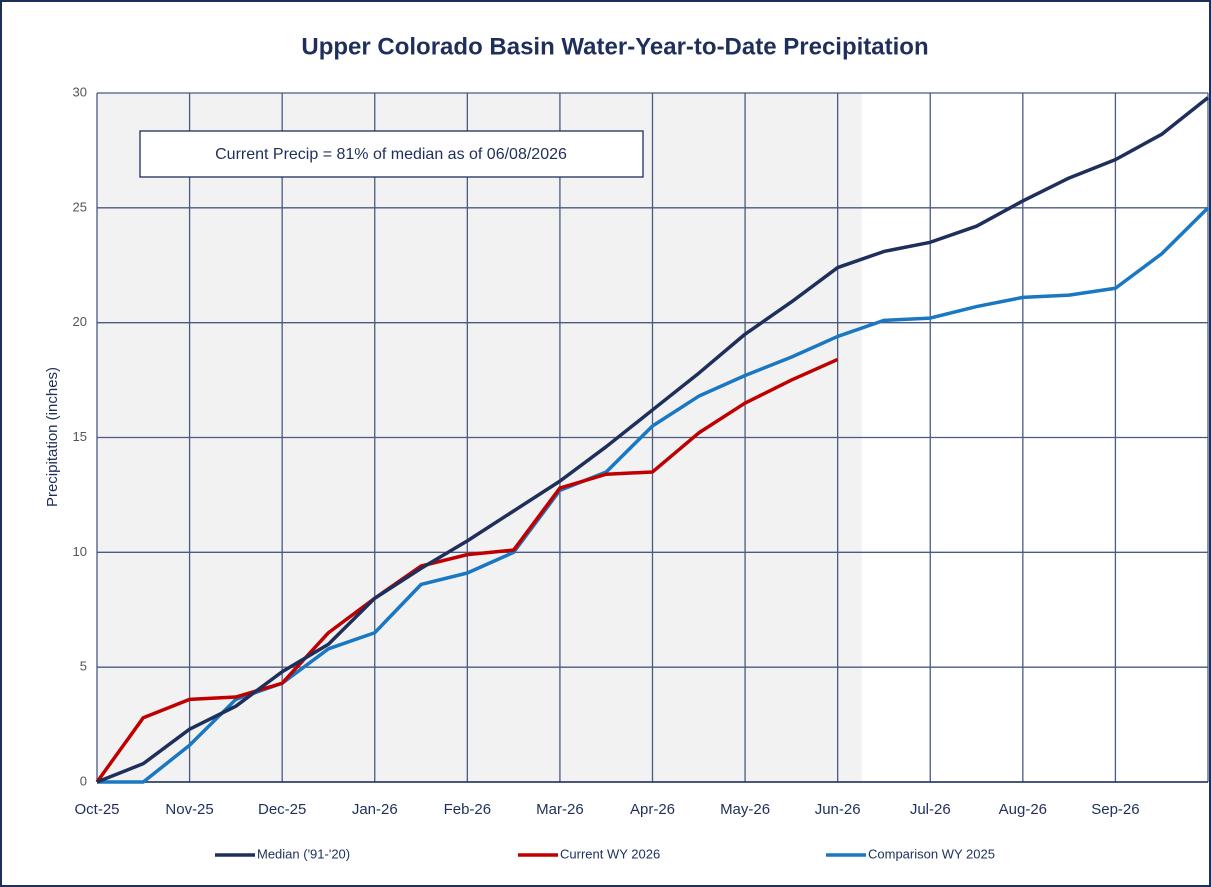  Describe the element at coordinates (560, 809) in the screenshot. I see `x-tick-label: Mar-26` at that location.